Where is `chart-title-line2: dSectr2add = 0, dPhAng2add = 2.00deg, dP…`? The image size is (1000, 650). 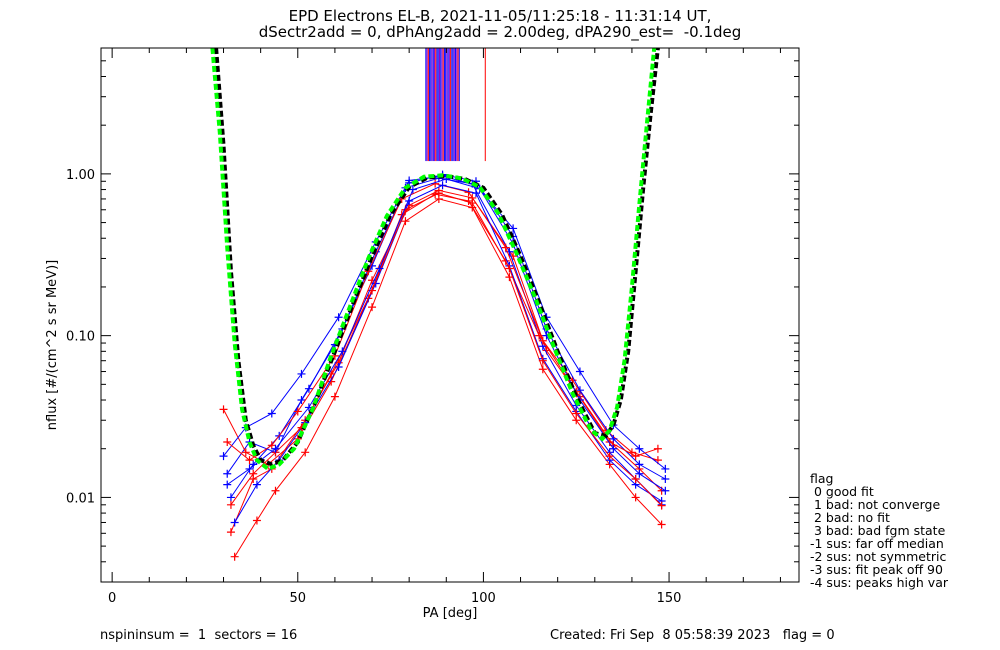
chart-title-line2: dSectr2add = 0, dPhAng2add = 2.00deg, dP… is located at coordinates (500, 32).